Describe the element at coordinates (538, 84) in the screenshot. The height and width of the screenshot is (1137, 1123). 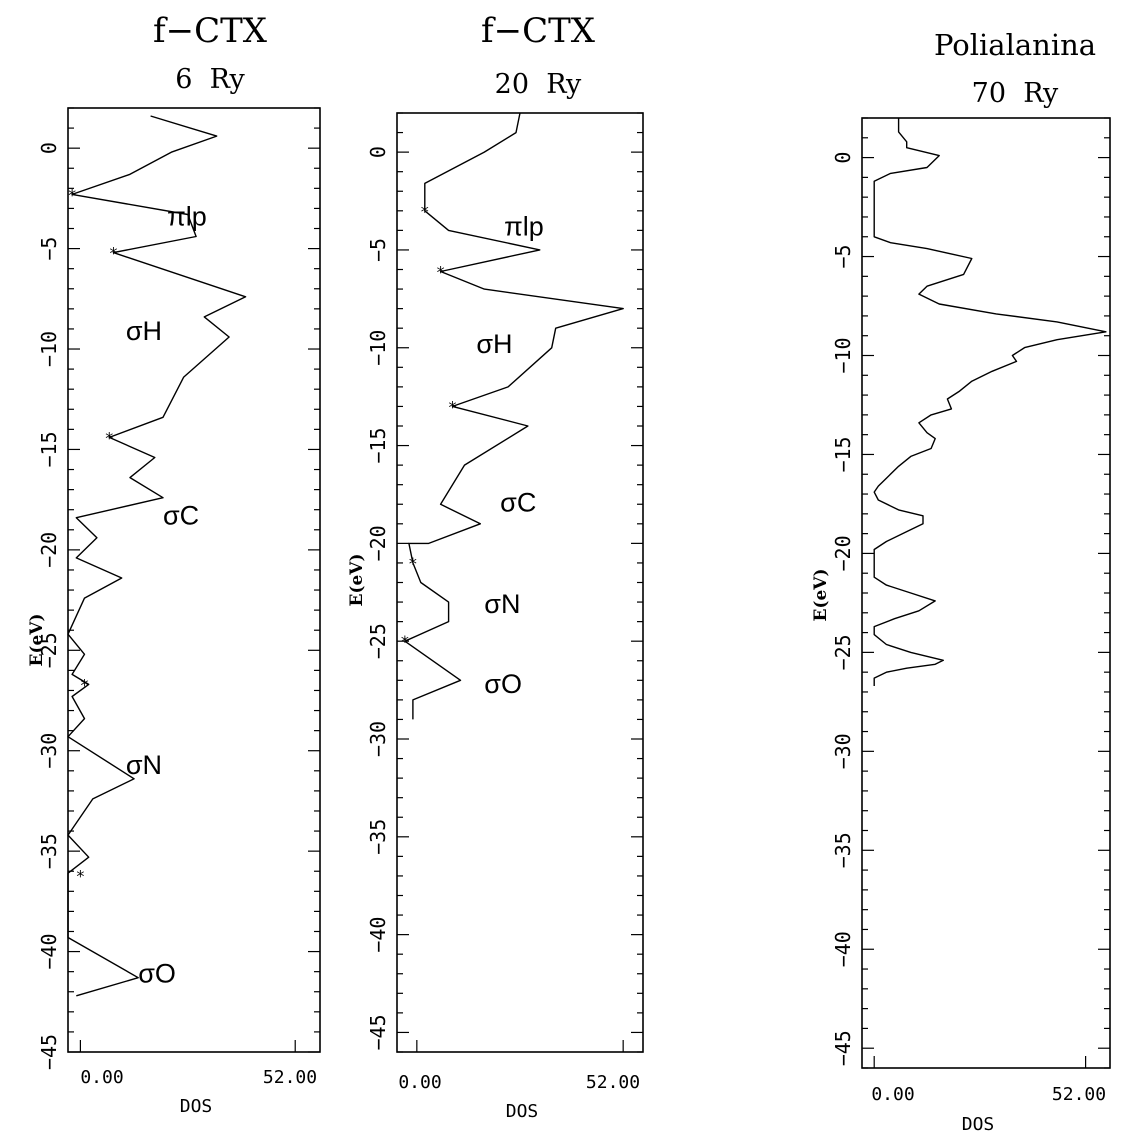
I see `panel-subtitle: 20 Ry` at that location.